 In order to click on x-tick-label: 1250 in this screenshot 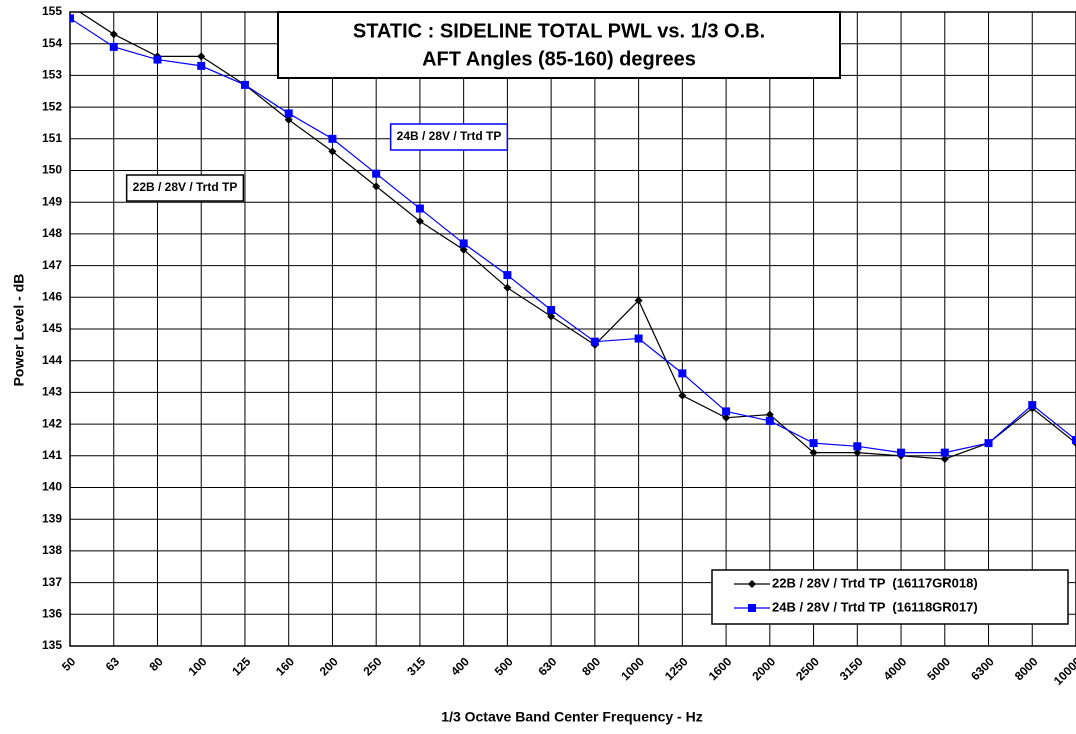, I will do `click(676, 668)`.